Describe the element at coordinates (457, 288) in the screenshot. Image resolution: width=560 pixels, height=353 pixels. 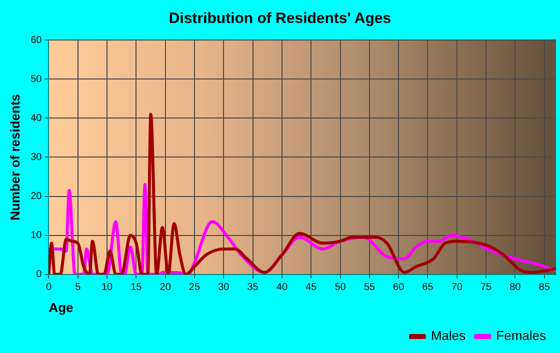
I see `x-tick-label: 70` at that location.